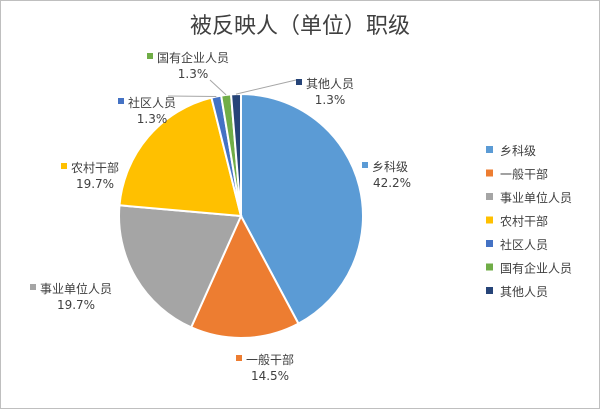  What do you see at coordinates (95, 184) in the screenshot?
I see `slice-4-label-value: 19.7%` at bounding box center [95, 184].